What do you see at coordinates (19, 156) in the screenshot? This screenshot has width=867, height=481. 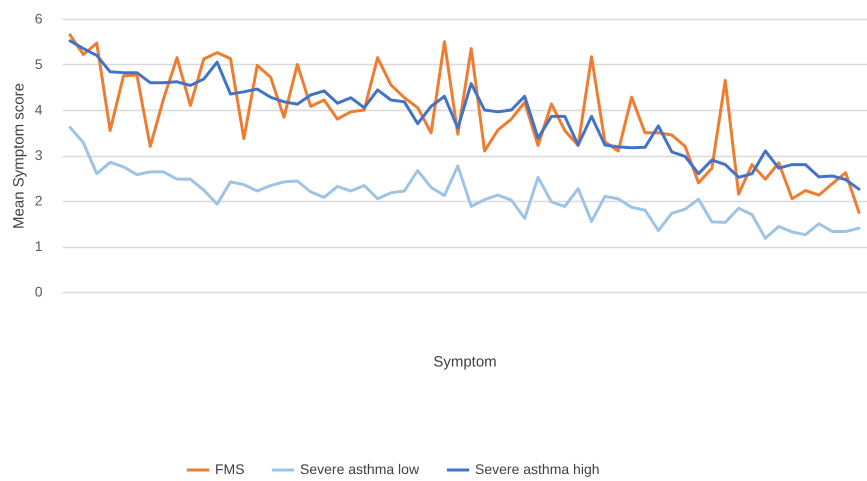 I see `y-axis-title: Mean Symptom score` at bounding box center [19, 156].